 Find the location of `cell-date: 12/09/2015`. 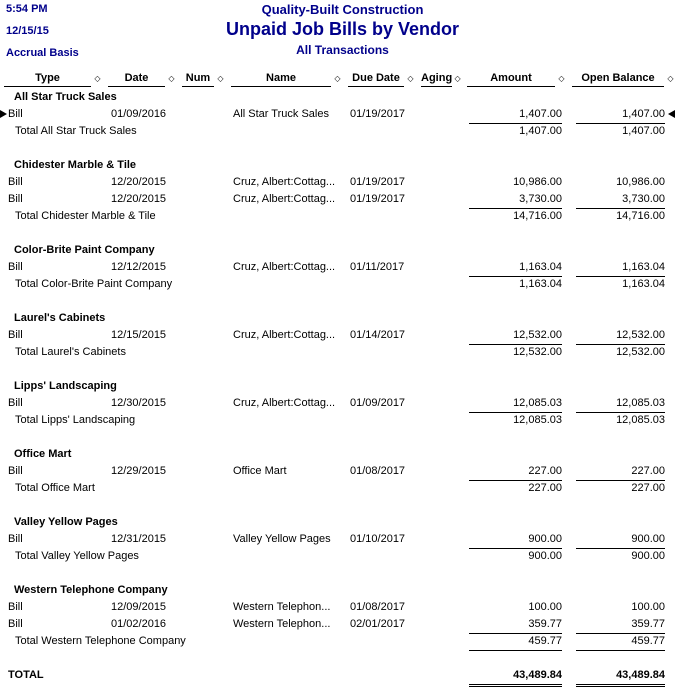

cell-date: 12/09/2015 is located at coordinates (139, 607).